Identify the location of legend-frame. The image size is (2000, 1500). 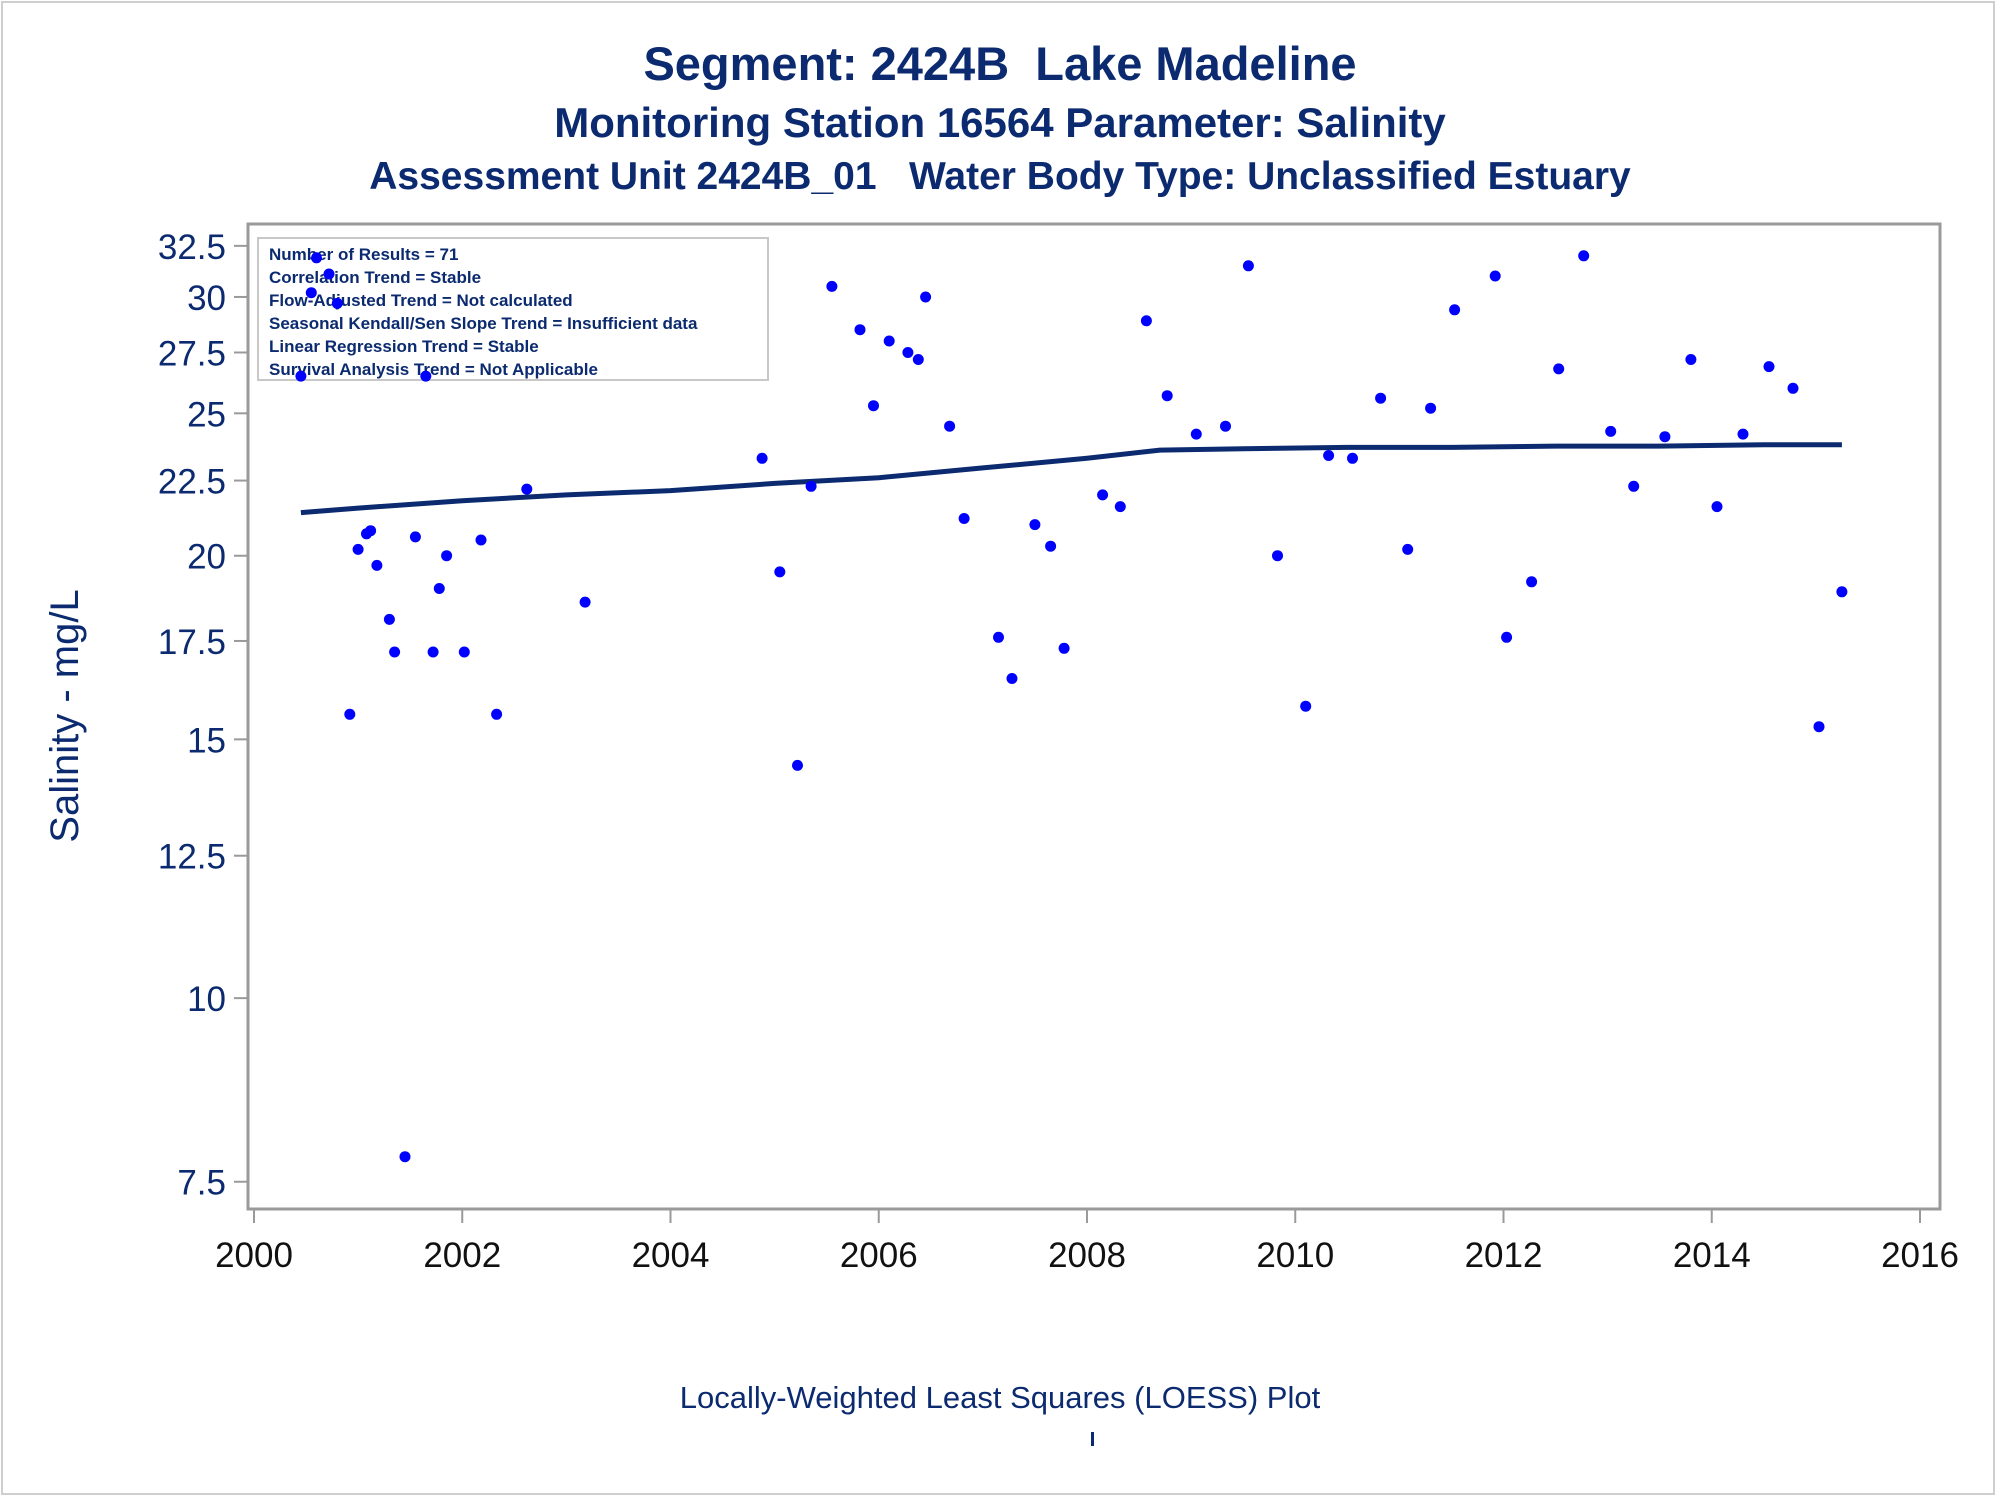
(513, 309).